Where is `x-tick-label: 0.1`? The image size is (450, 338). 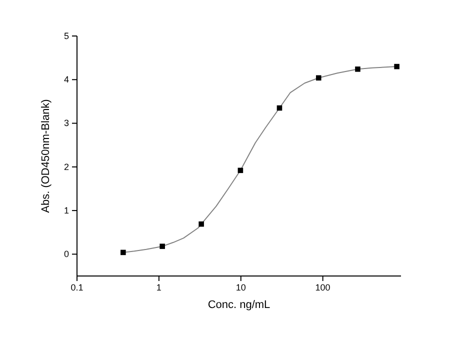 x-tick-label: 0.1 is located at coordinates (77, 287).